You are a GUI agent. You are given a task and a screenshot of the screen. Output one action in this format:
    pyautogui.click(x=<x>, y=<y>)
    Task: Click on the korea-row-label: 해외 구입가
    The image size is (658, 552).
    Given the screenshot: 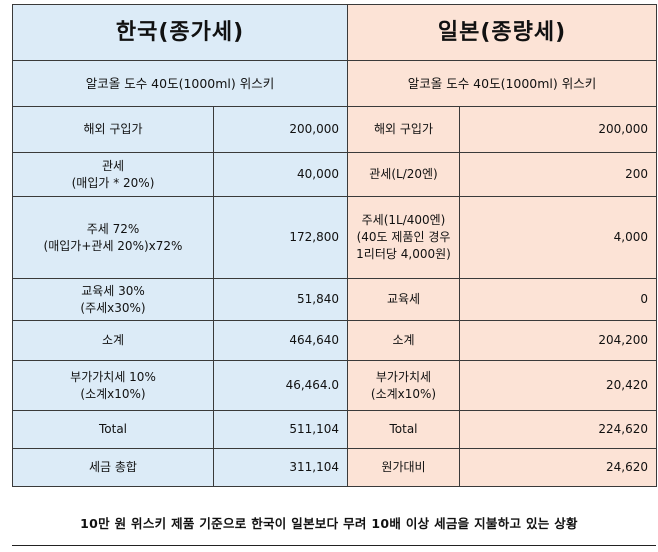 What is the action you would take?
    pyautogui.click(x=113, y=129)
    